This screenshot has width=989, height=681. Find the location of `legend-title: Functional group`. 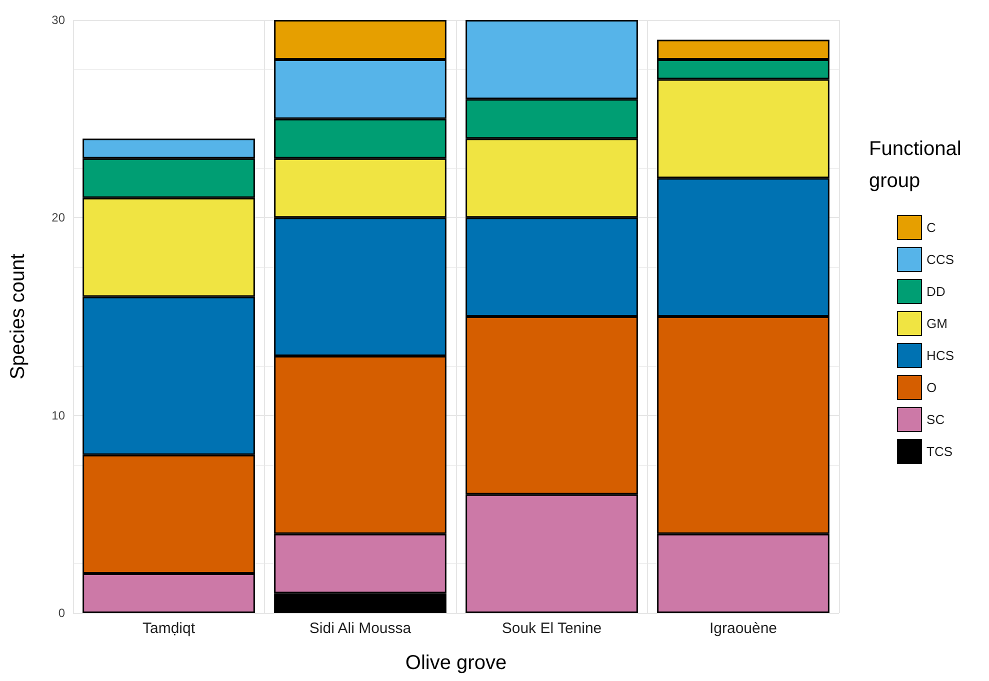

legend-title: Functional group is located at coordinates (918, 165).